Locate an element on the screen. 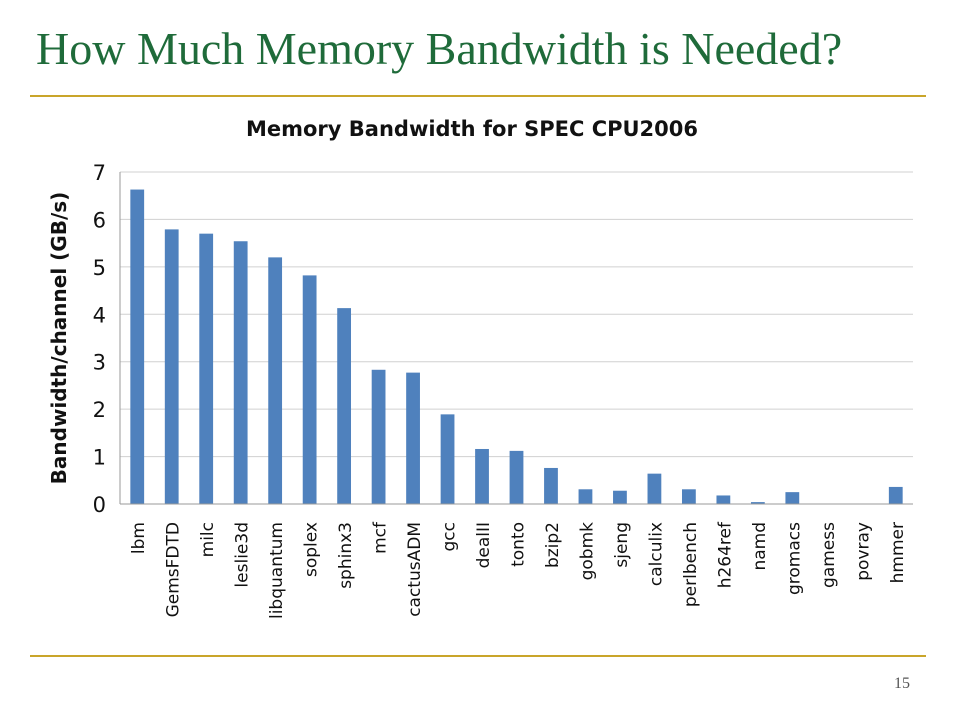  x-tick-label: perlbench is located at coordinates (691, 564).